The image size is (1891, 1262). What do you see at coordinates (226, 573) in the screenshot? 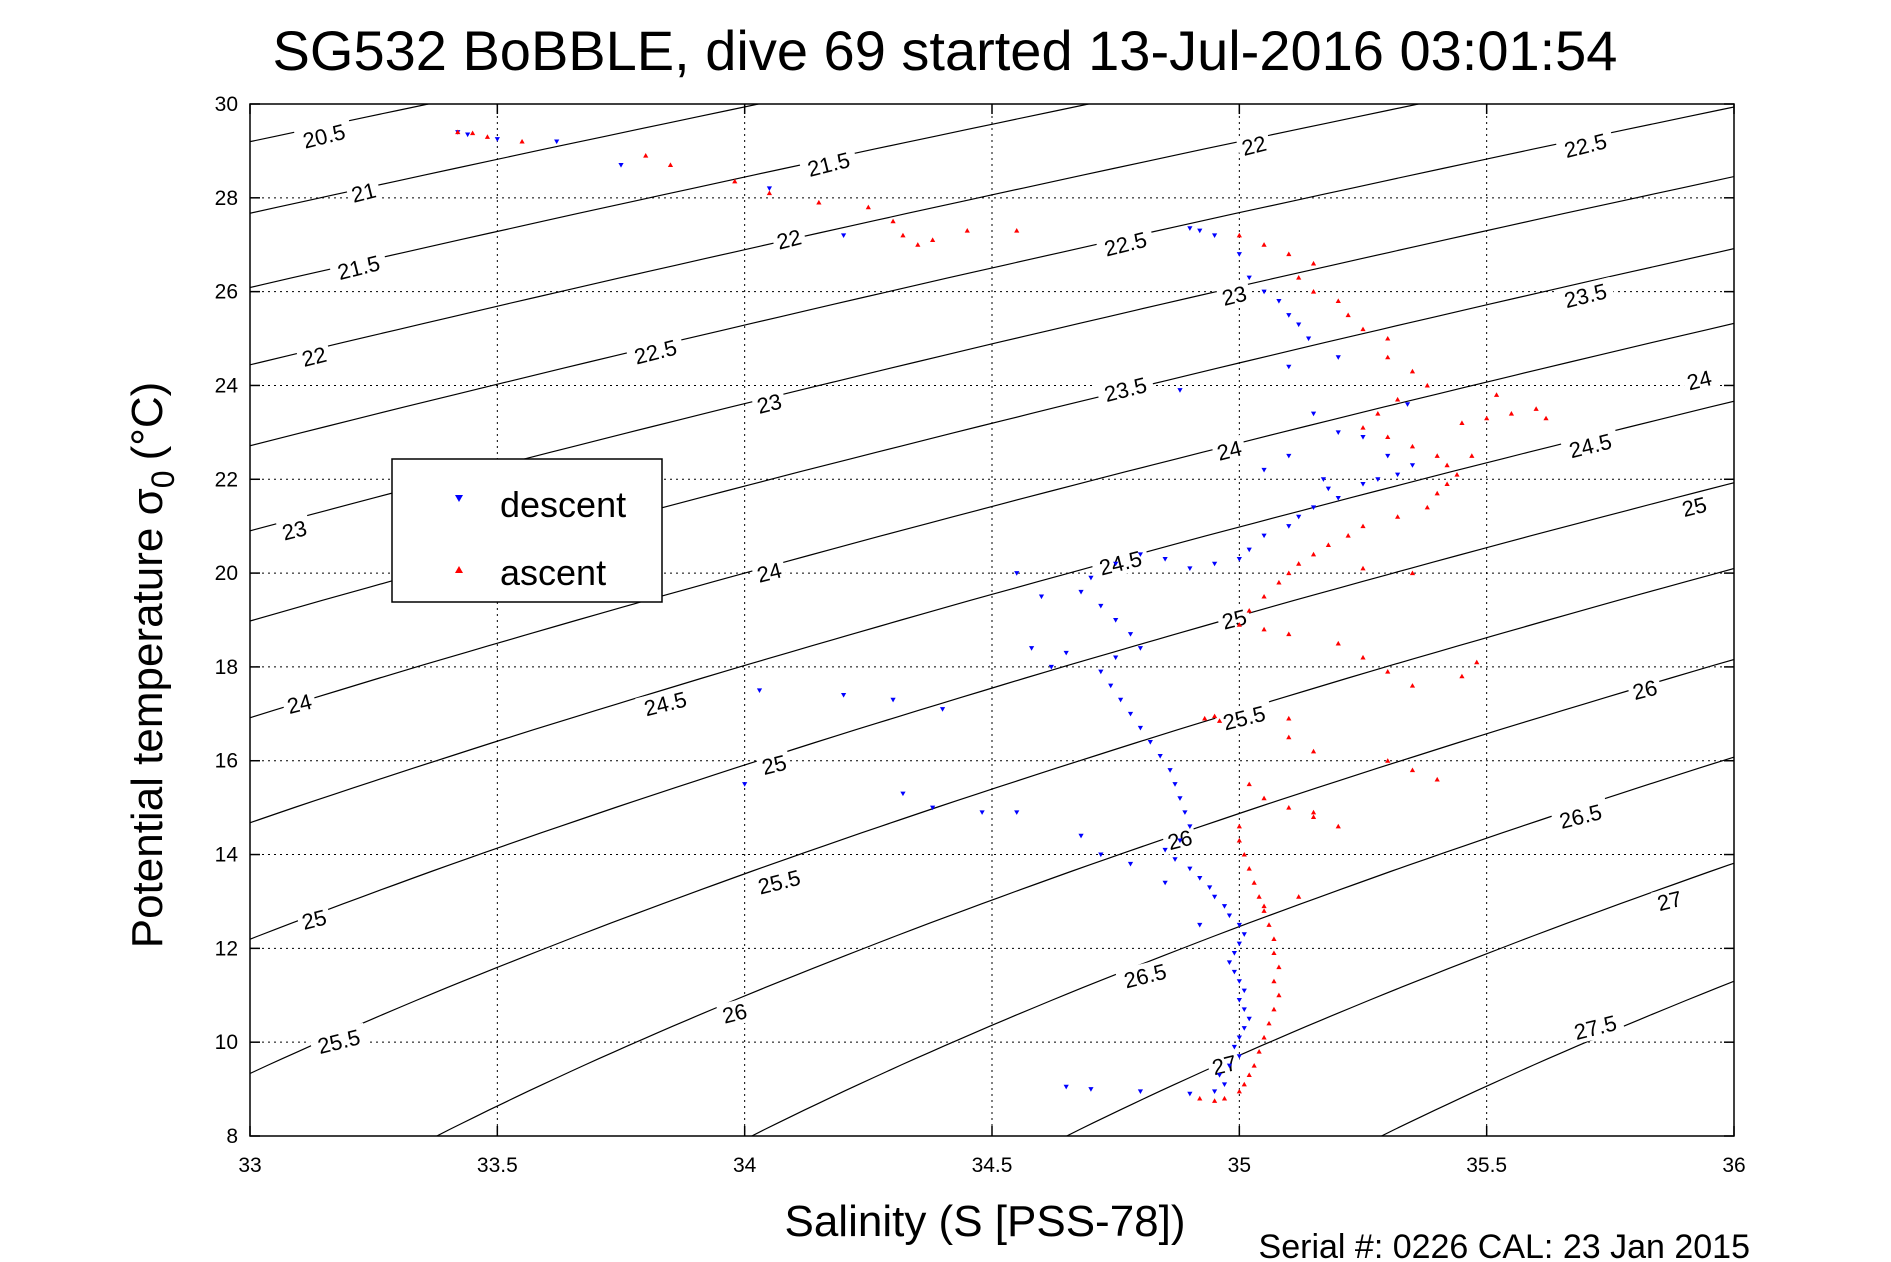
I see `y-tick-label: 20` at bounding box center [226, 573].